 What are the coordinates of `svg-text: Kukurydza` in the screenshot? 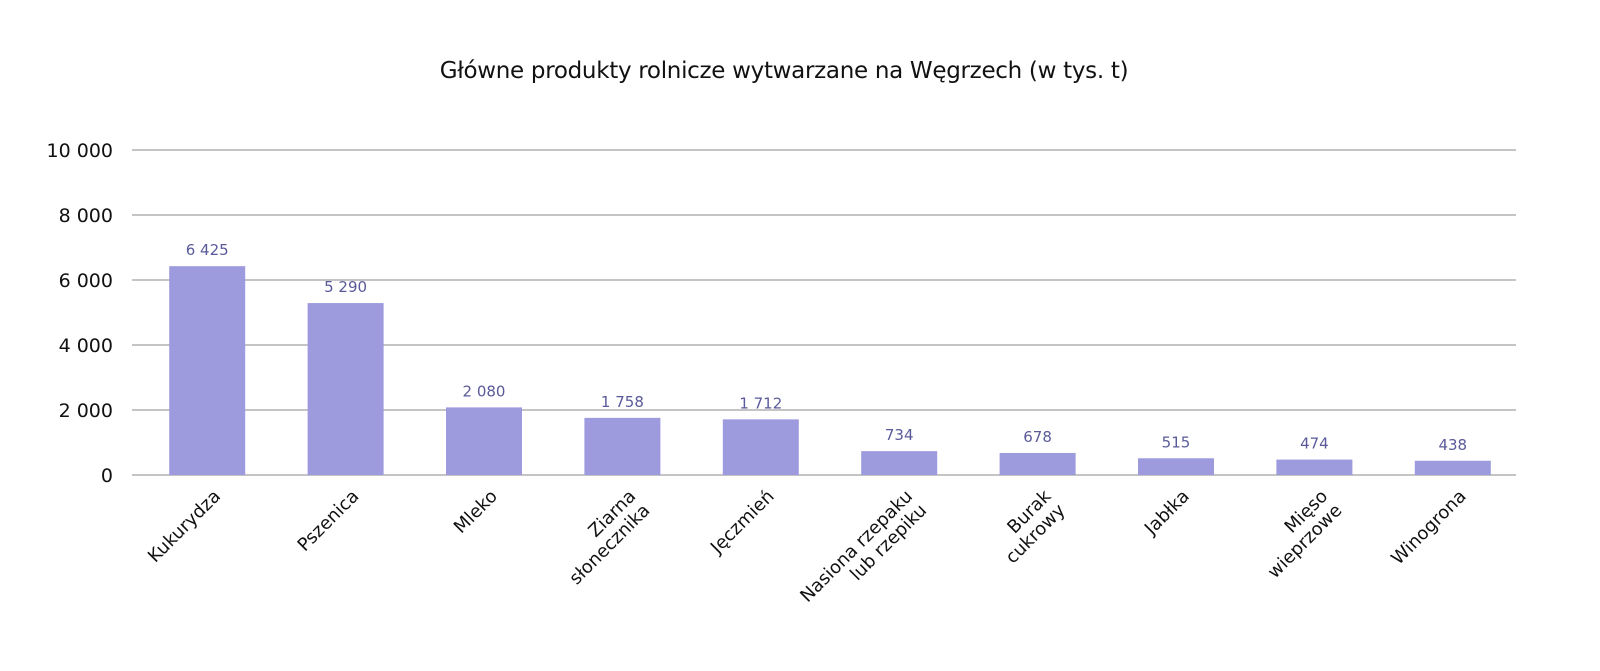 It's located at (184, 526).